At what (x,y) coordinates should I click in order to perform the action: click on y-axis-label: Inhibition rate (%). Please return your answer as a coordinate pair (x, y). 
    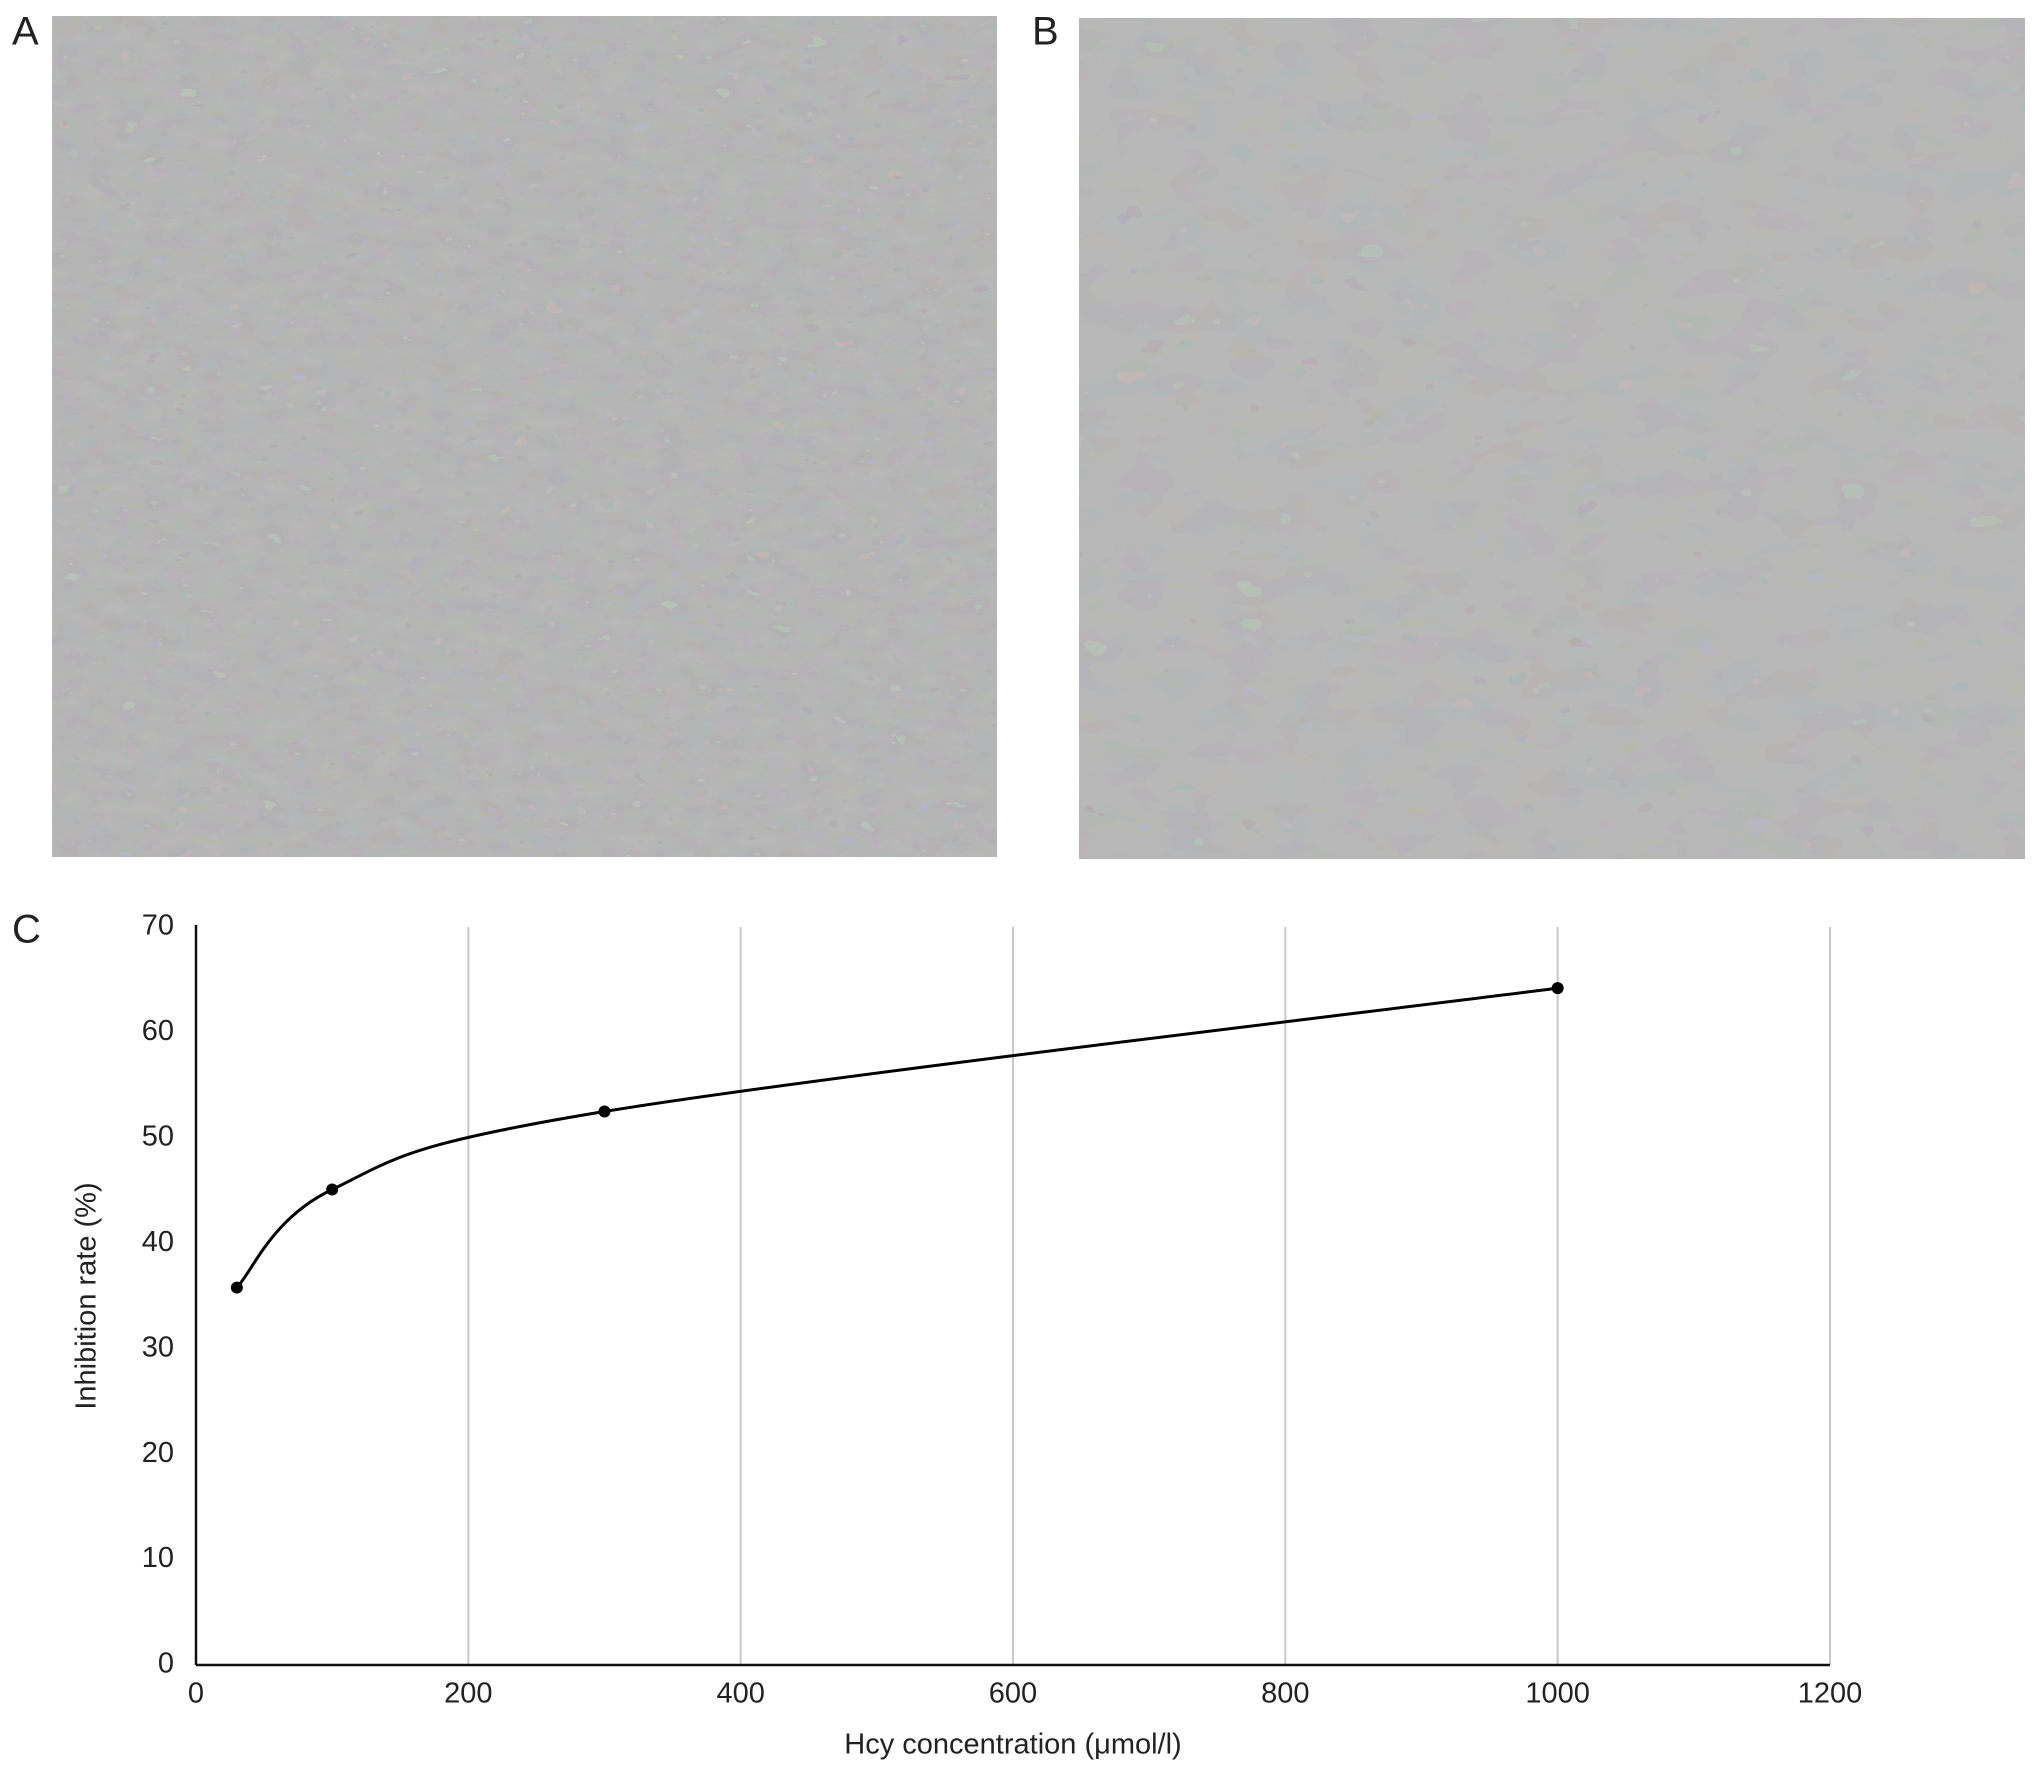
    Looking at the image, I should click on (87, 1295).